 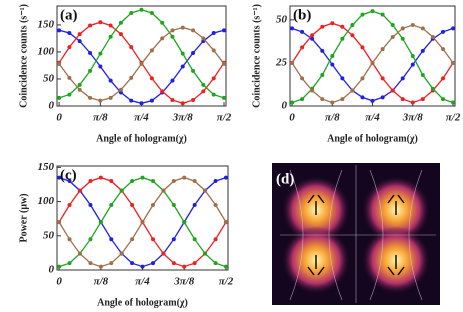 What do you see at coordinates (69, 15) in the screenshot?
I see `panel-label: (a)` at bounding box center [69, 15].